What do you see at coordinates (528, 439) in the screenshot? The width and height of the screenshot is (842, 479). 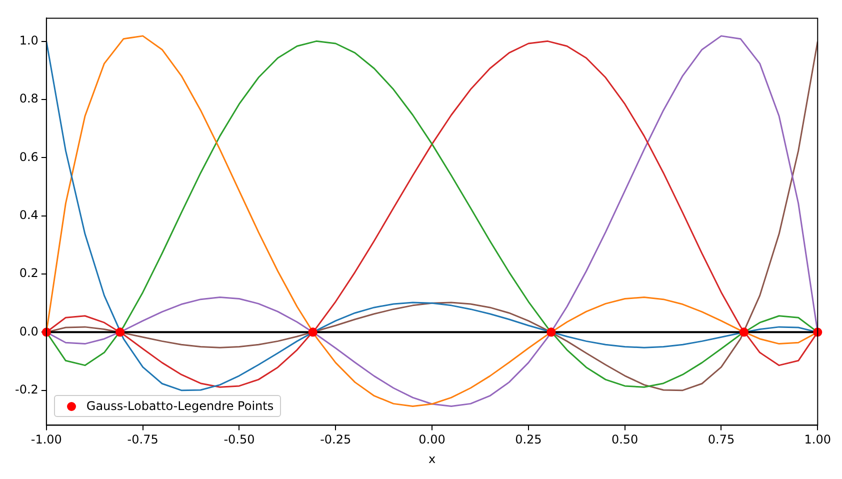 I see `x-tick-label: 0.25` at bounding box center [528, 439].